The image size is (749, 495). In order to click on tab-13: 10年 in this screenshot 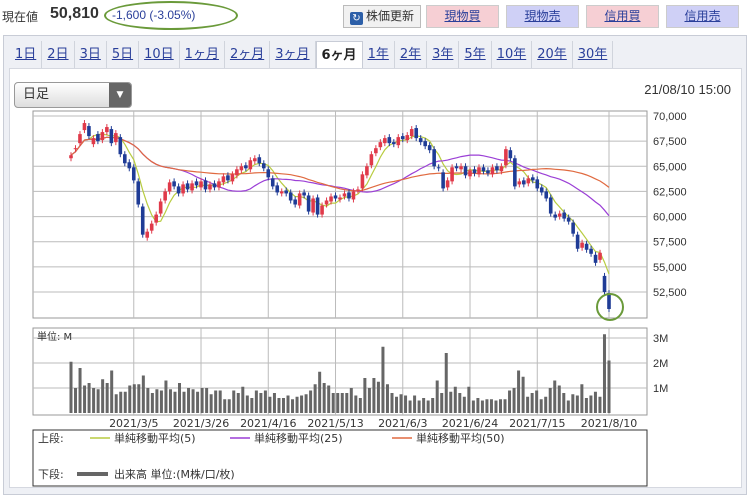, I will do `click(512, 54)`.